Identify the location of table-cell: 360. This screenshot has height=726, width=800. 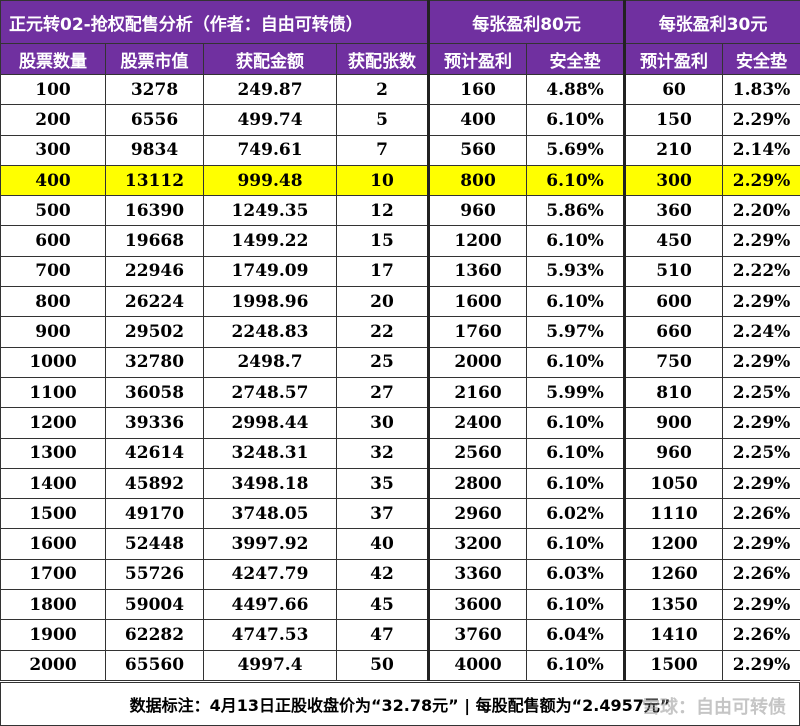
(673, 211).